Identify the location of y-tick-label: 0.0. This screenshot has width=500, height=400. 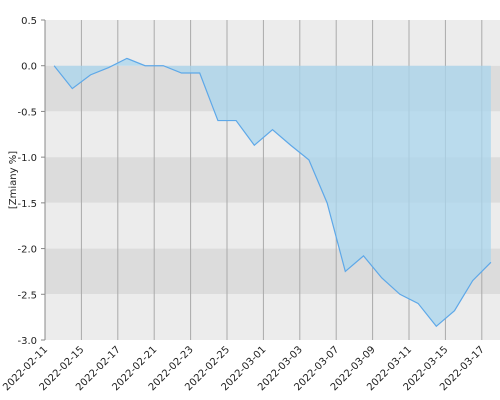
(29, 67).